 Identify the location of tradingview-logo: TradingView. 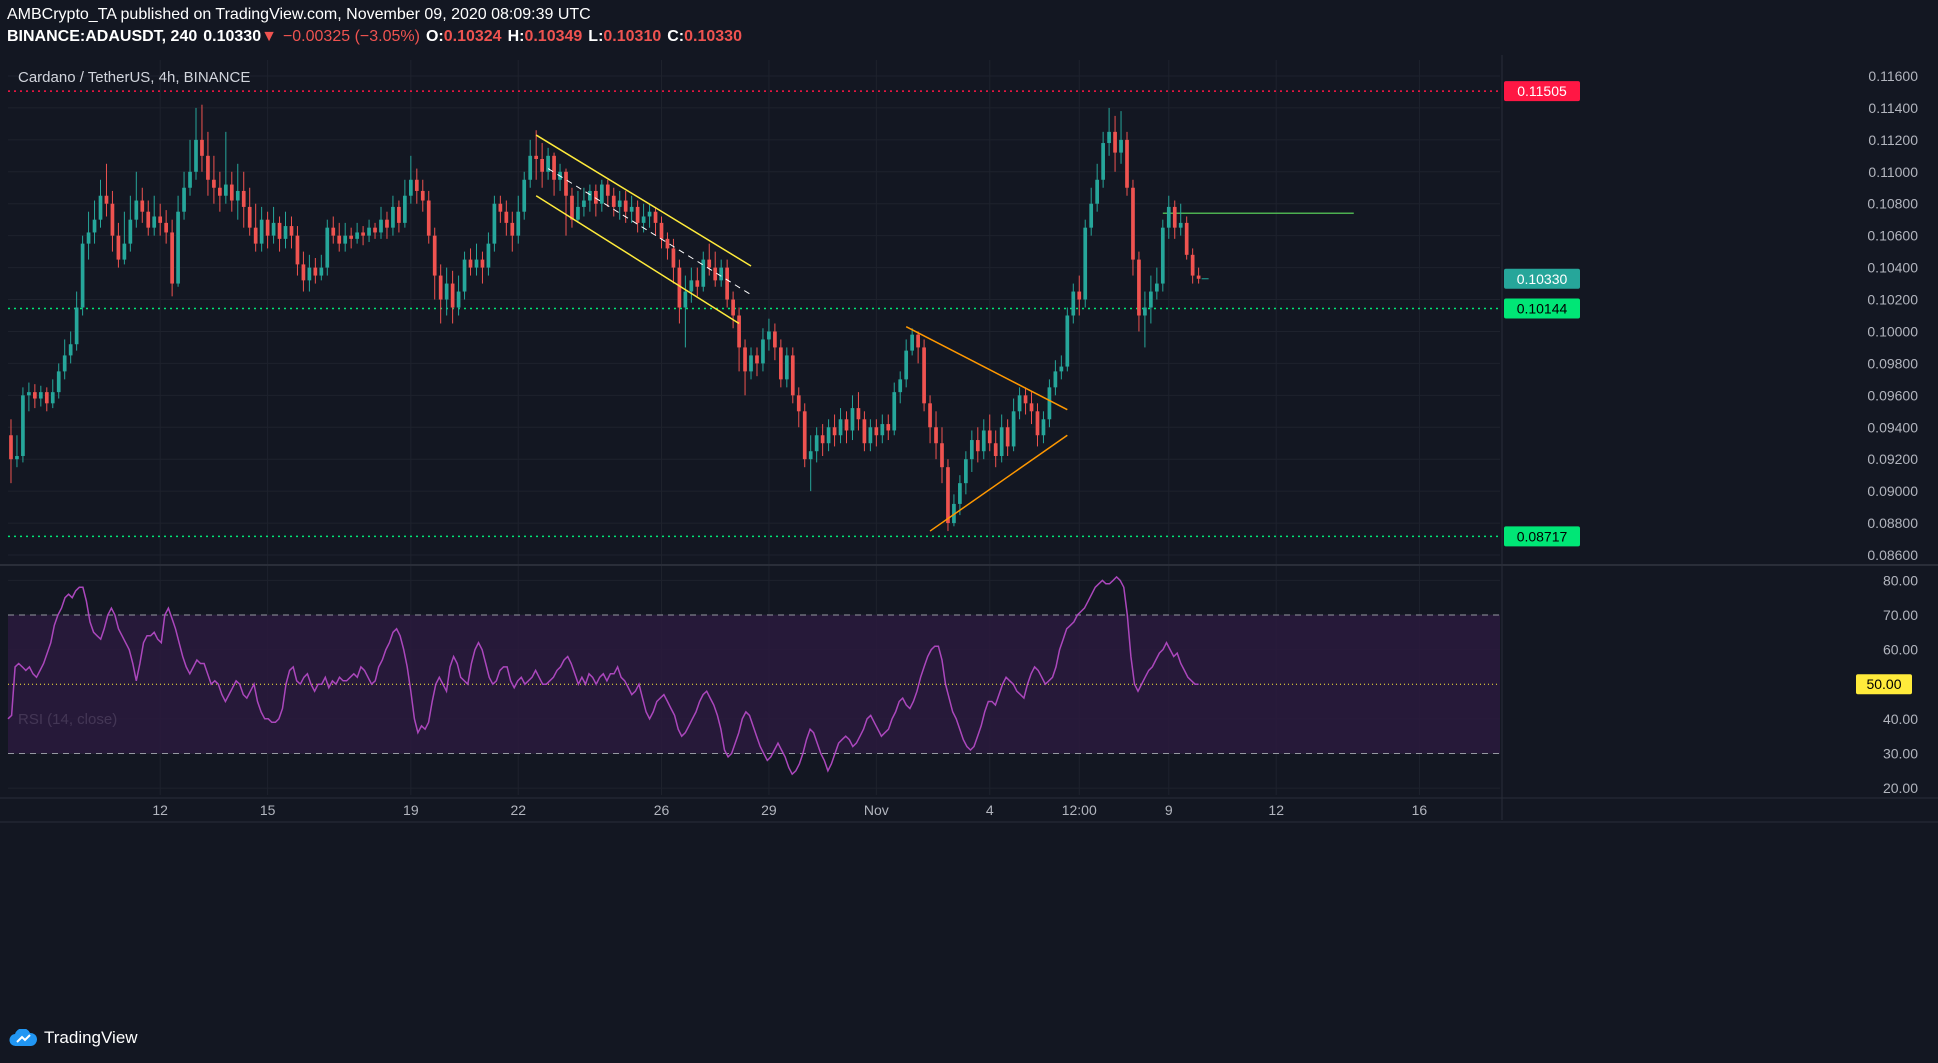
(73, 1038).